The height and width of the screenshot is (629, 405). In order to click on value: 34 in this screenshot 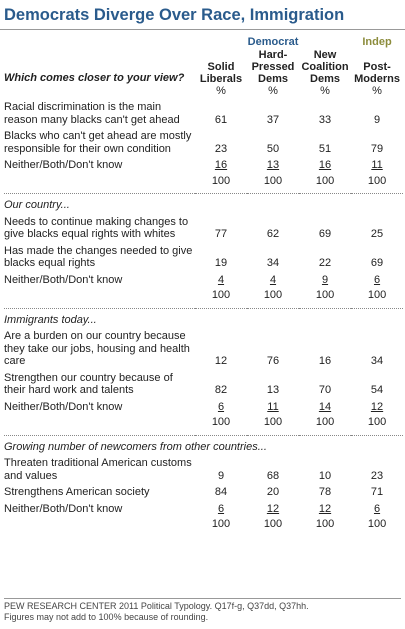, I will do `click(273, 263)`.